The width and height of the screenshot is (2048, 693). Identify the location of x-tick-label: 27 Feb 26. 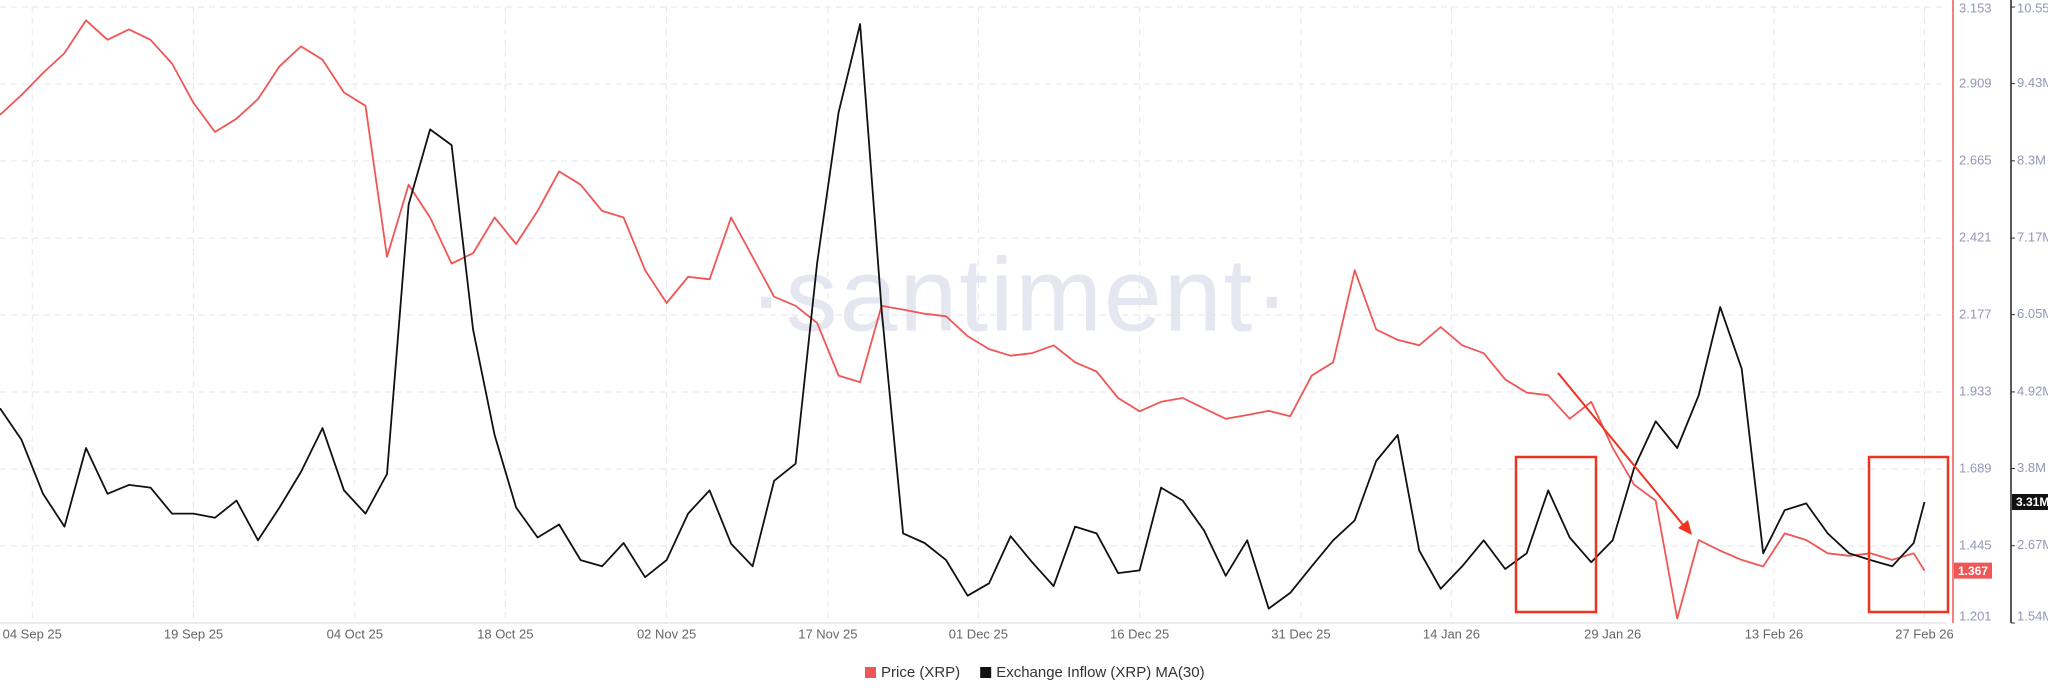
(1924, 633).